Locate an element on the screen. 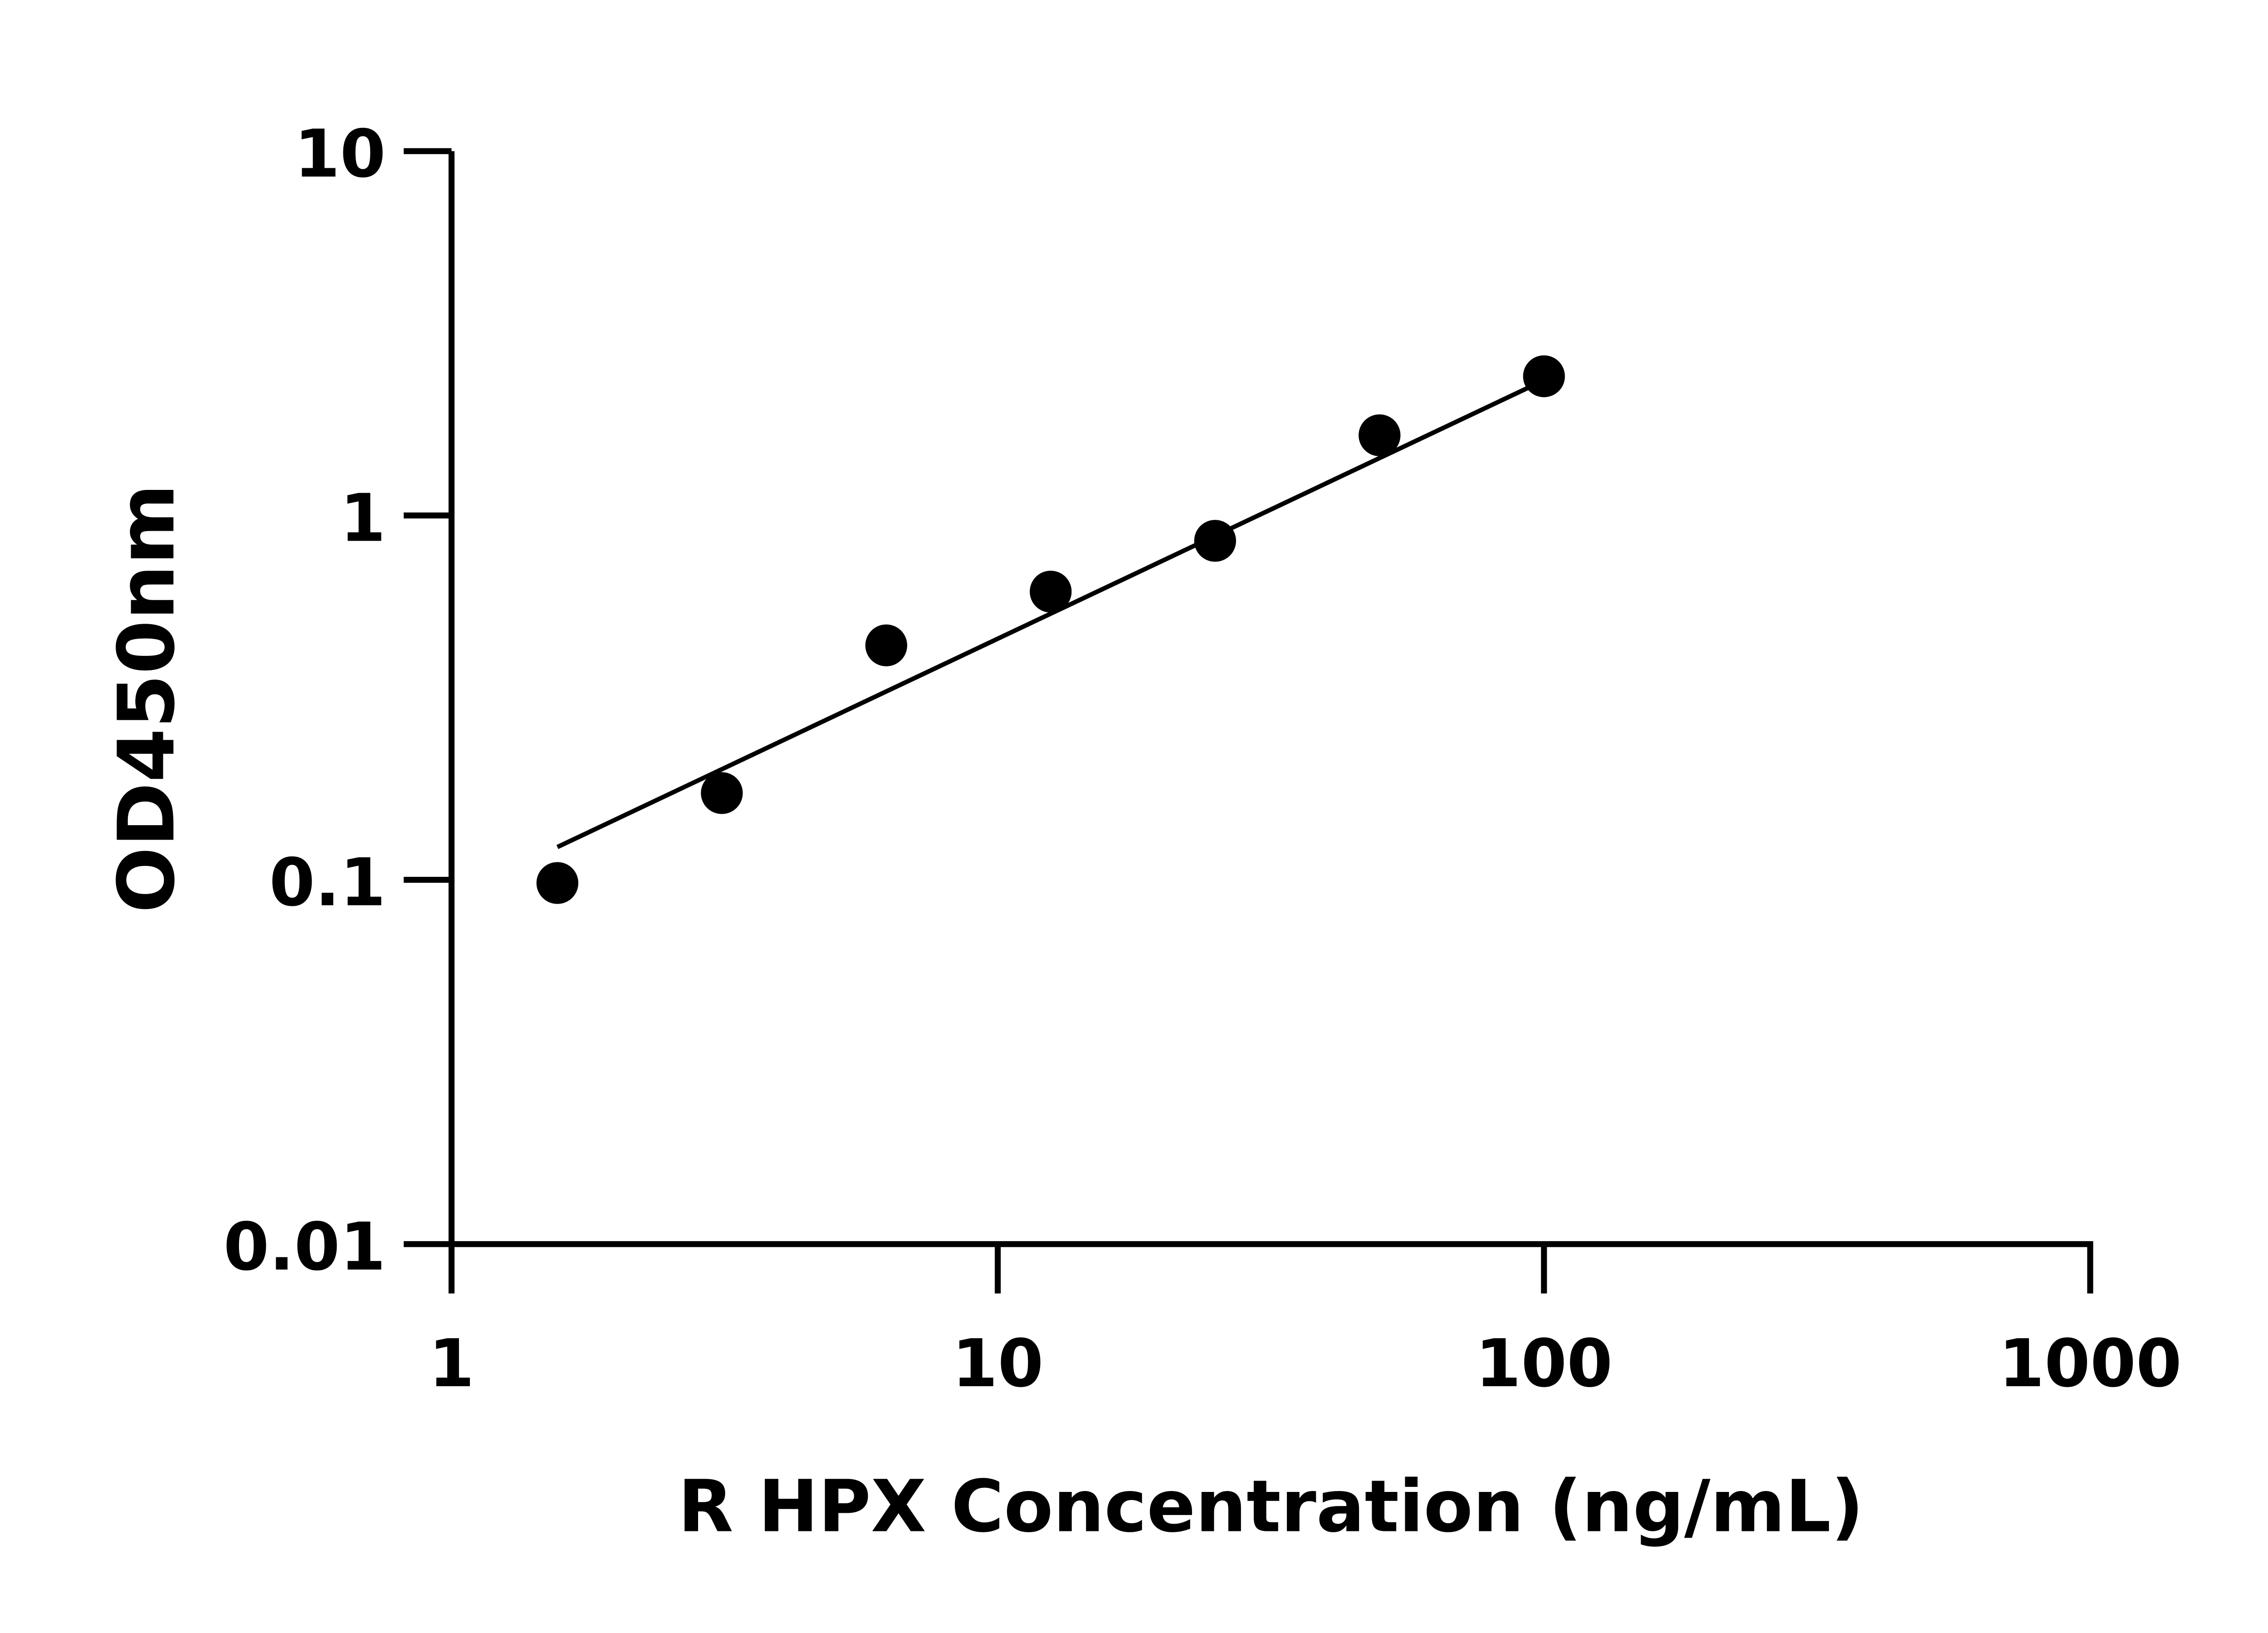  y-tick-label: 1 is located at coordinates (363, 518).